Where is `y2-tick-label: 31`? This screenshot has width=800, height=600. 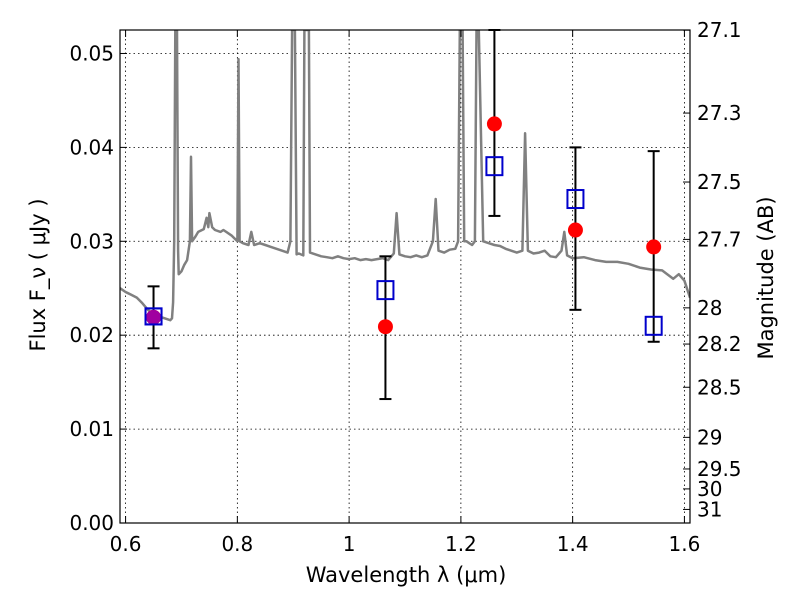
y2-tick-label: 31 is located at coordinates (709, 509).